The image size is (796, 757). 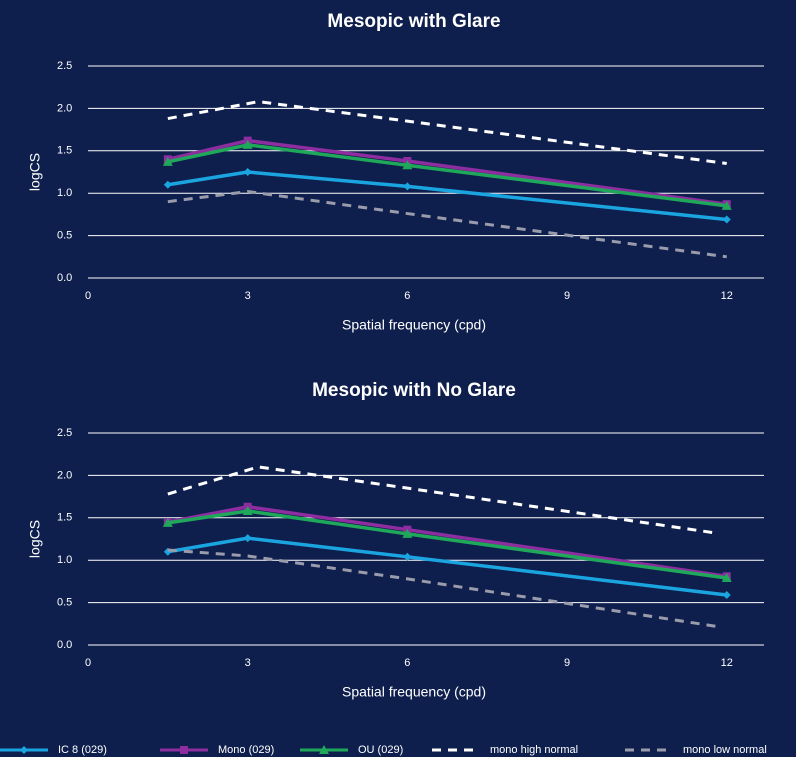 What do you see at coordinates (246, 750) in the screenshot?
I see `legend-label: Mono (029)` at bounding box center [246, 750].